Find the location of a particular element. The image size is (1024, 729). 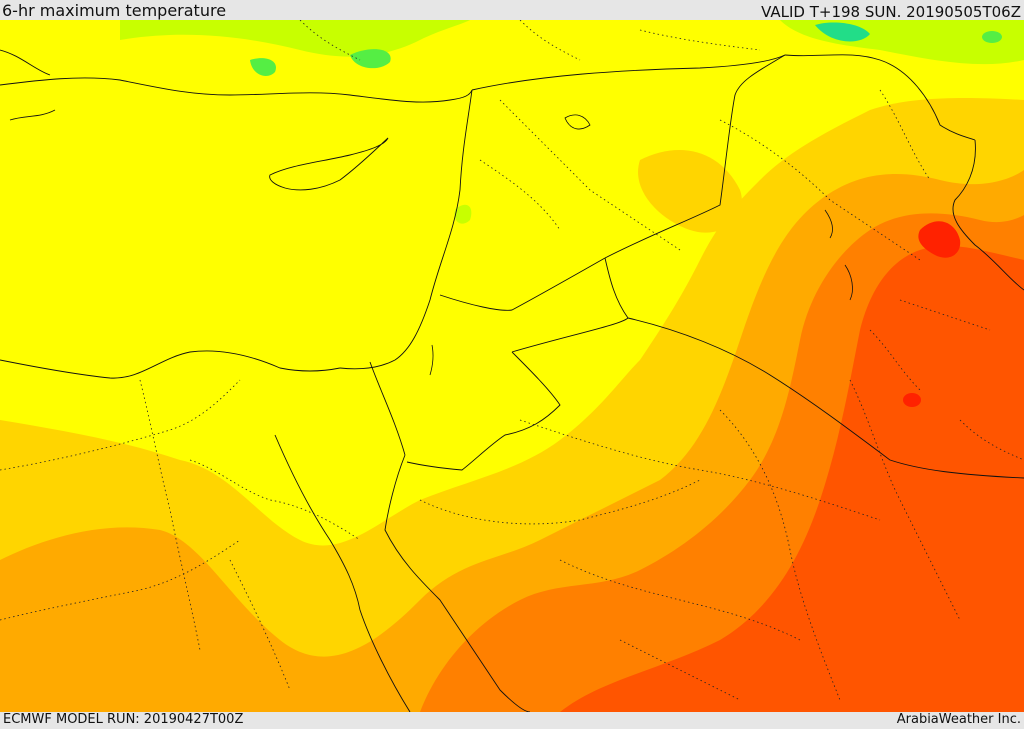

temperature-band-green-spot is located at coordinates (992, 37).